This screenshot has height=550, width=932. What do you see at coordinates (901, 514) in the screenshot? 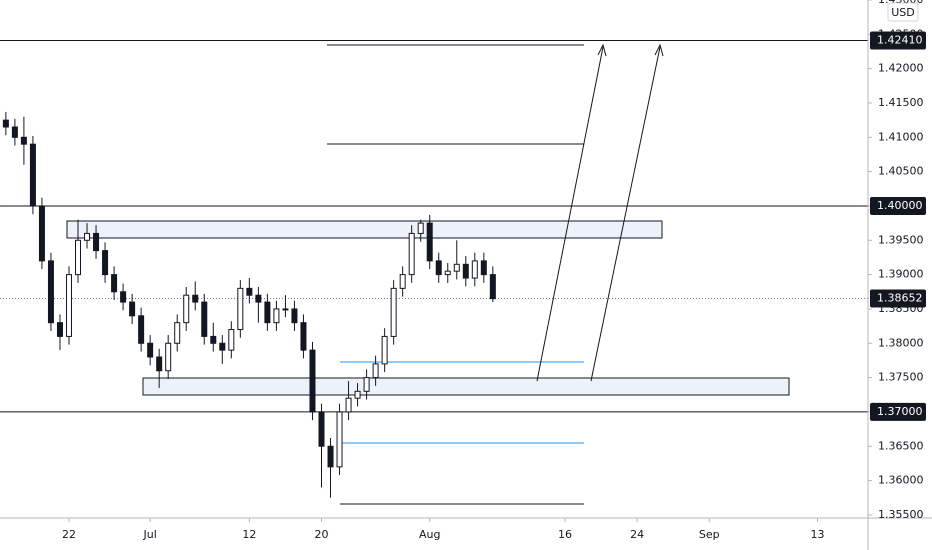
I see `y-tick-label: 1.35500` at bounding box center [901, 514].